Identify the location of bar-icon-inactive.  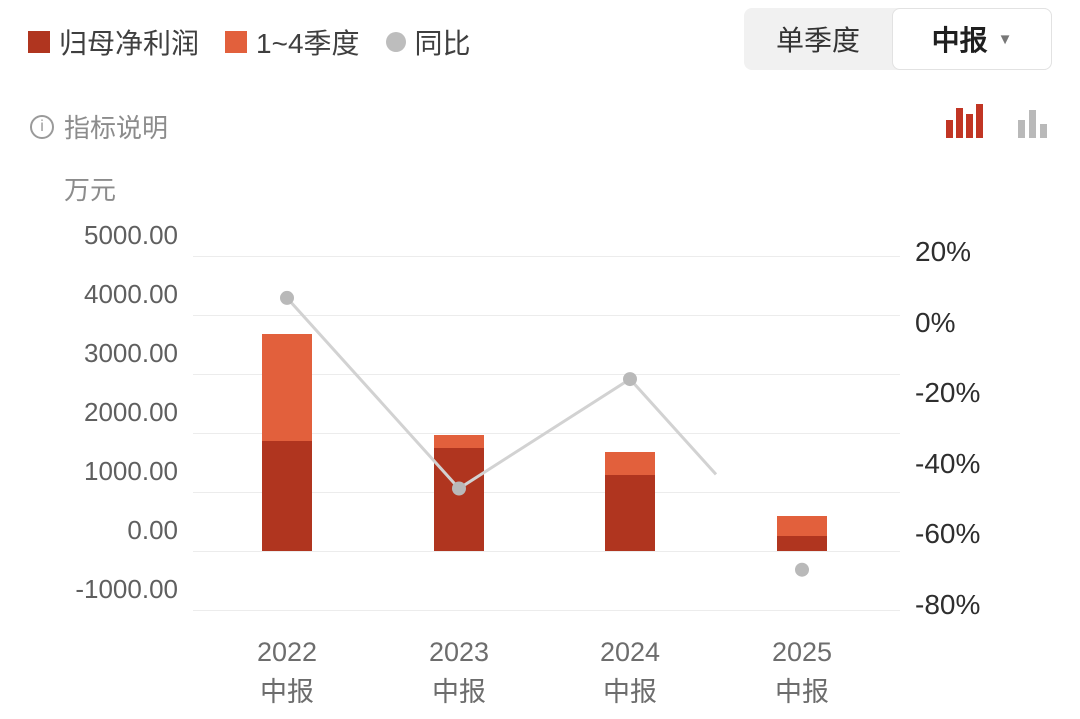
(1033, 123).